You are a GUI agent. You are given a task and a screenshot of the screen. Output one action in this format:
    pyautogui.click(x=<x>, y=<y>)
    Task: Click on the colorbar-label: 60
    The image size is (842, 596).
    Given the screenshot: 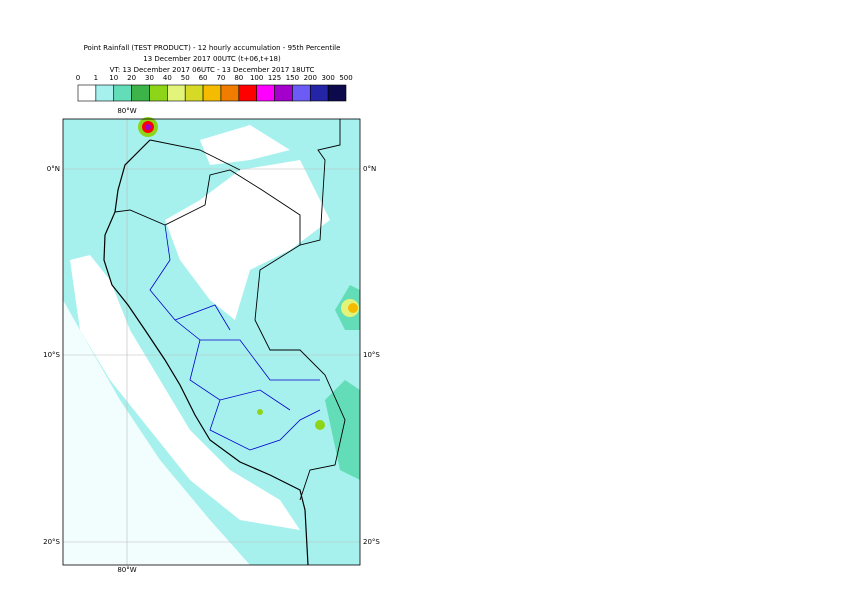 What is the action you would take?
    pyautogui.click(x=203, y=78)
    